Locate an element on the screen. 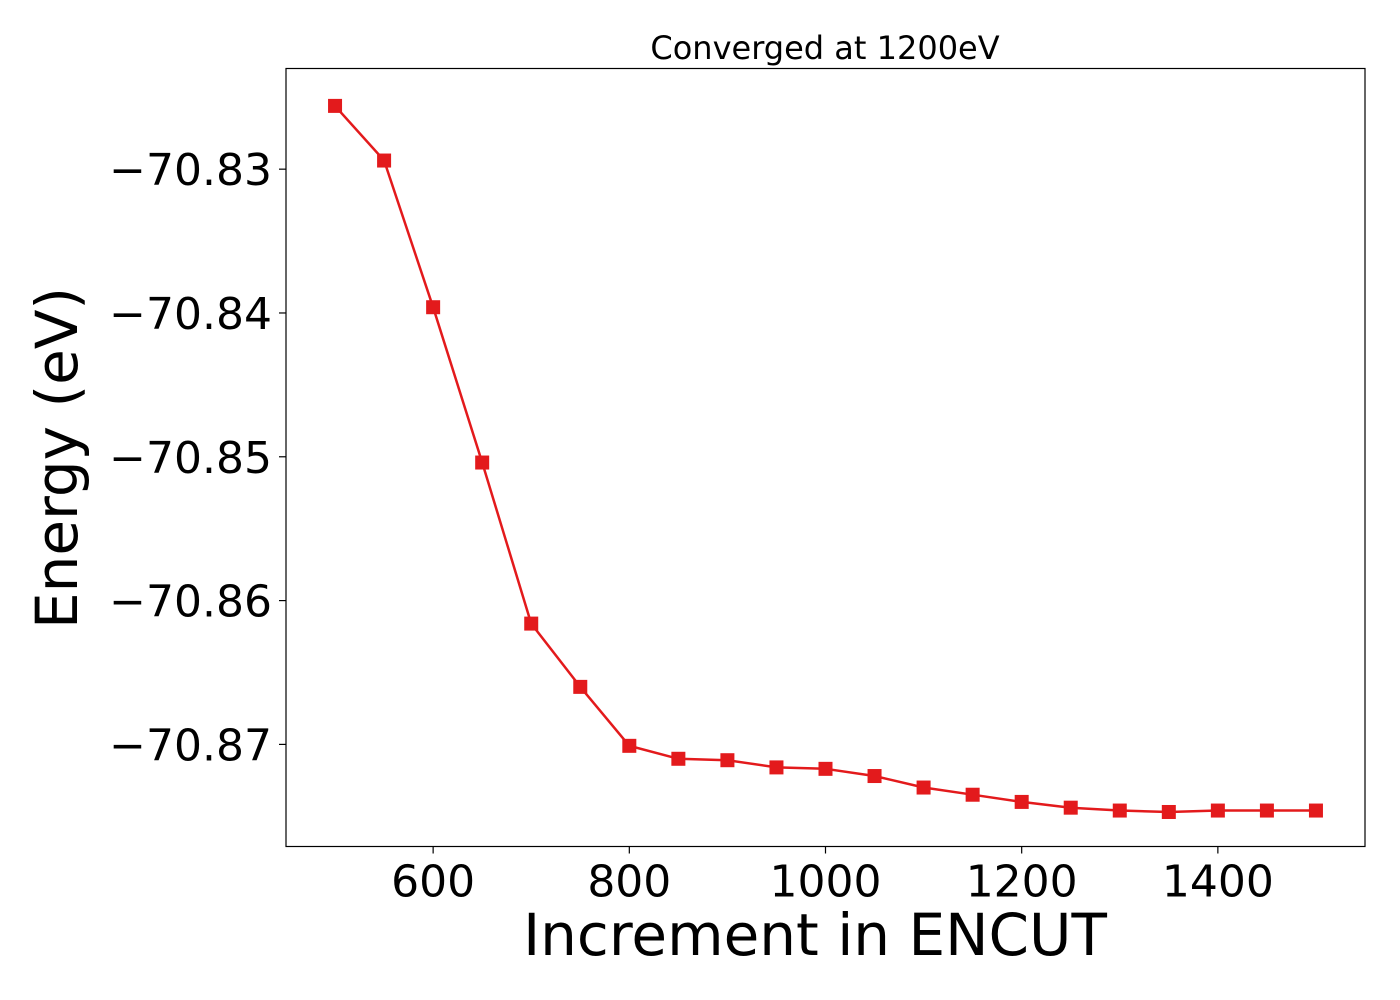 The height and width of the screenshot is (1000, 1400). y-tick-label: −70.83 is located at coordinates (190, 170).